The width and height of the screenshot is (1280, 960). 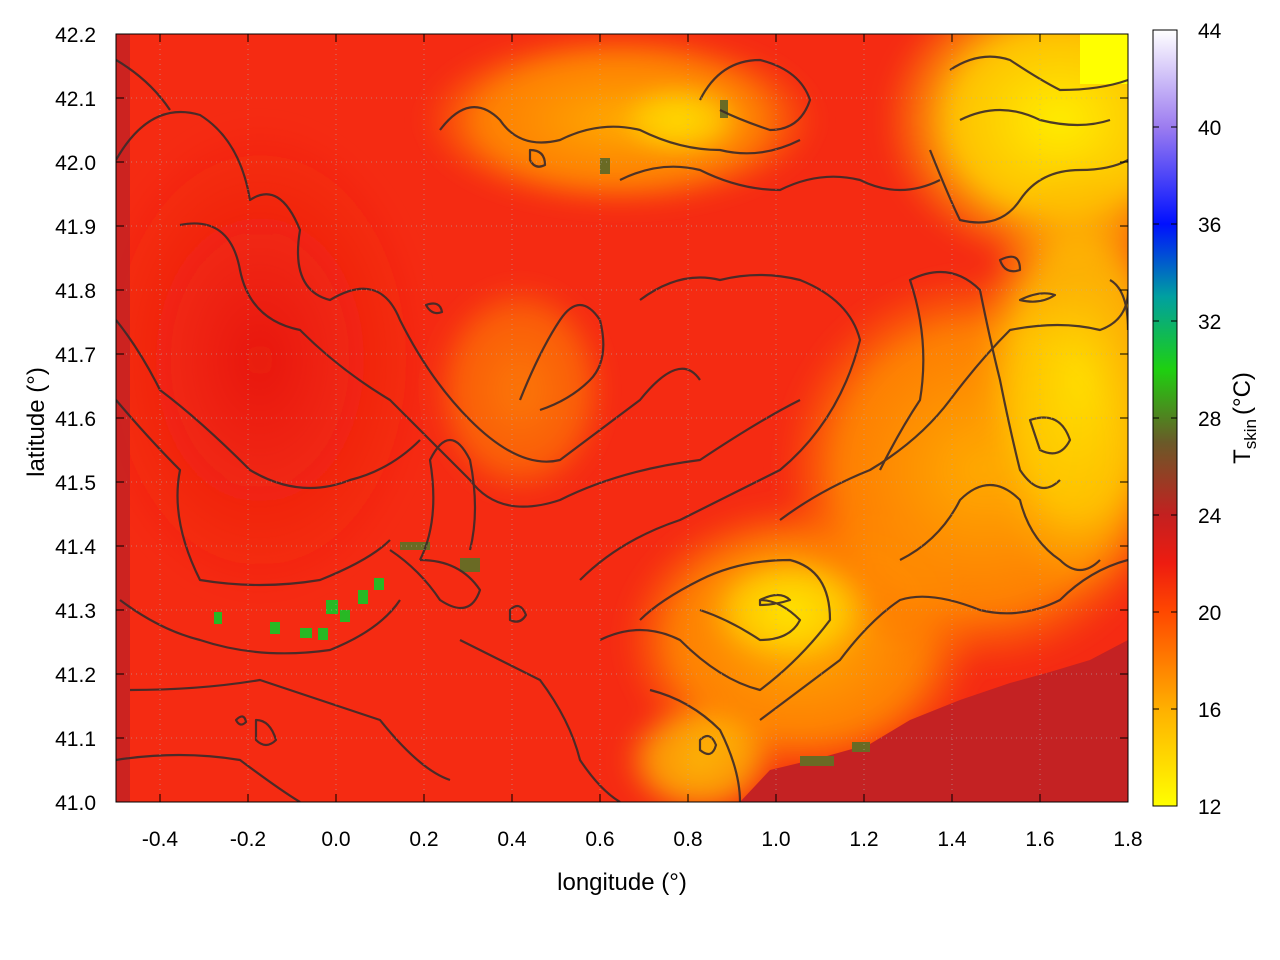 I want to click on x-tick-label: 1.0, so click(x=775, y=839).